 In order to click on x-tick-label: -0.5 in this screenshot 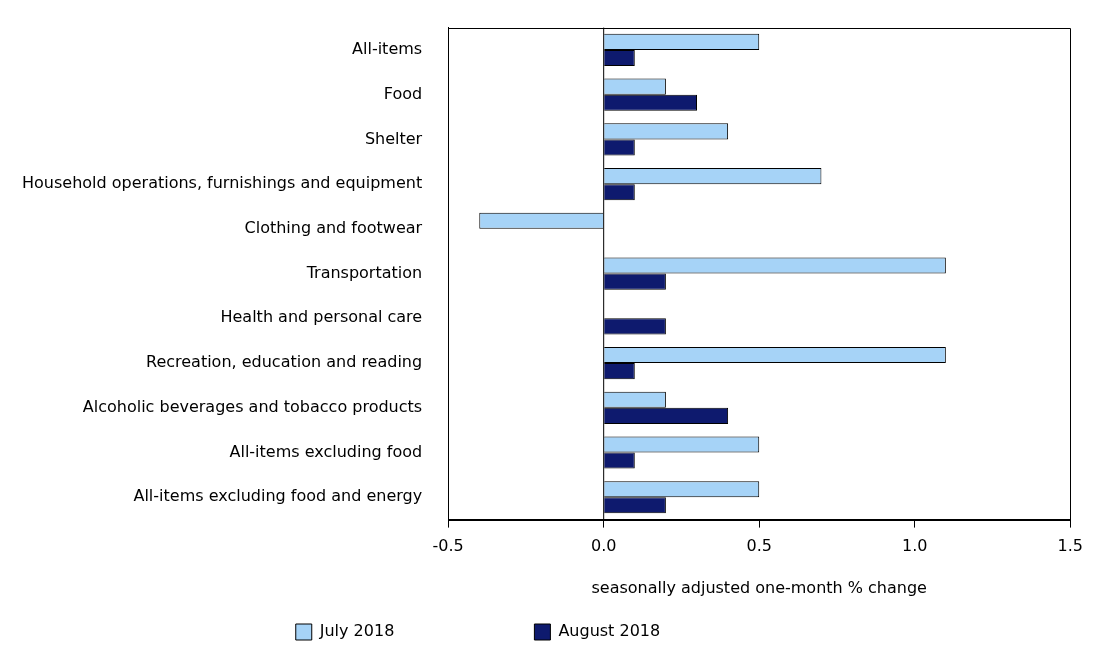, I will do `click(448, 546)`.